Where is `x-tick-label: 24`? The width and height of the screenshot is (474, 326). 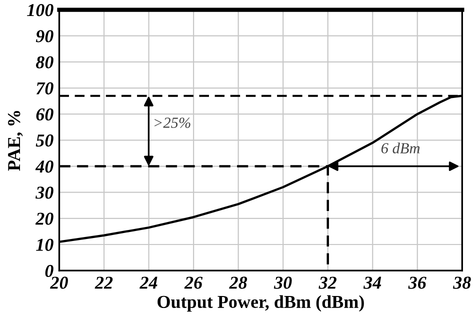
x-tick-label: 24 is located at coordinates (149, 282).